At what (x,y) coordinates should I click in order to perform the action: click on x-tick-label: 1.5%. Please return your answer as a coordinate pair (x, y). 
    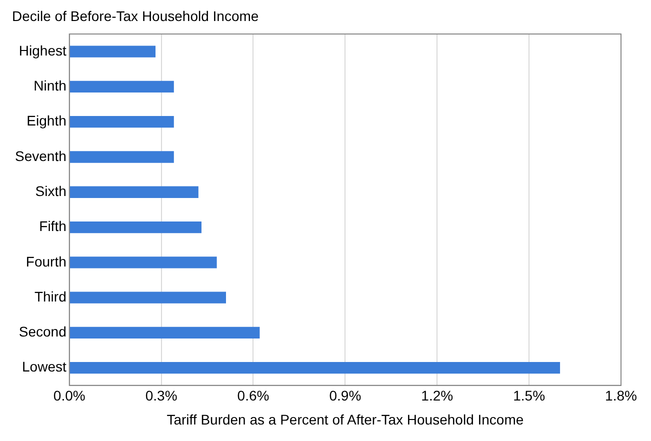
    Looking at the image, I should click on (529, 396).